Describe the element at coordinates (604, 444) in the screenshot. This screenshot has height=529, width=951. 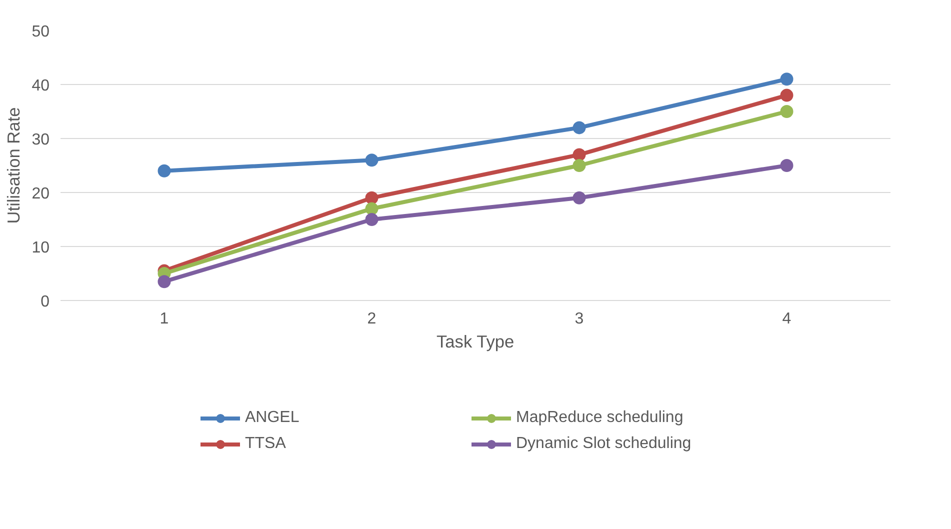
I see `legend-label: Dynamic Slot scheduling` at that location.